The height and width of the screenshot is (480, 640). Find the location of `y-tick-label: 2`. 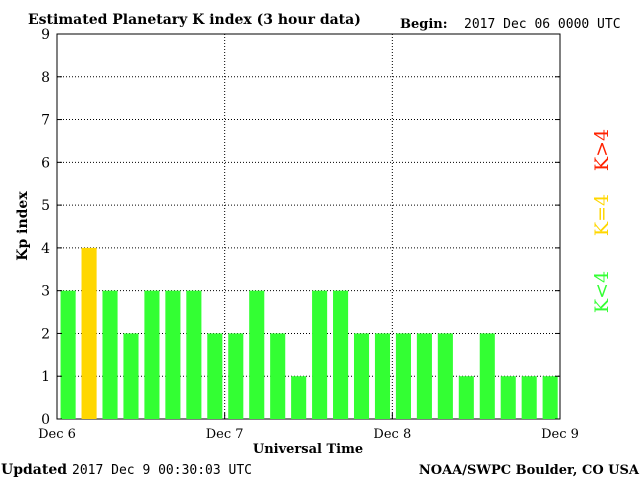

y-tick-label: 2 is located at coordinates (45, 334).